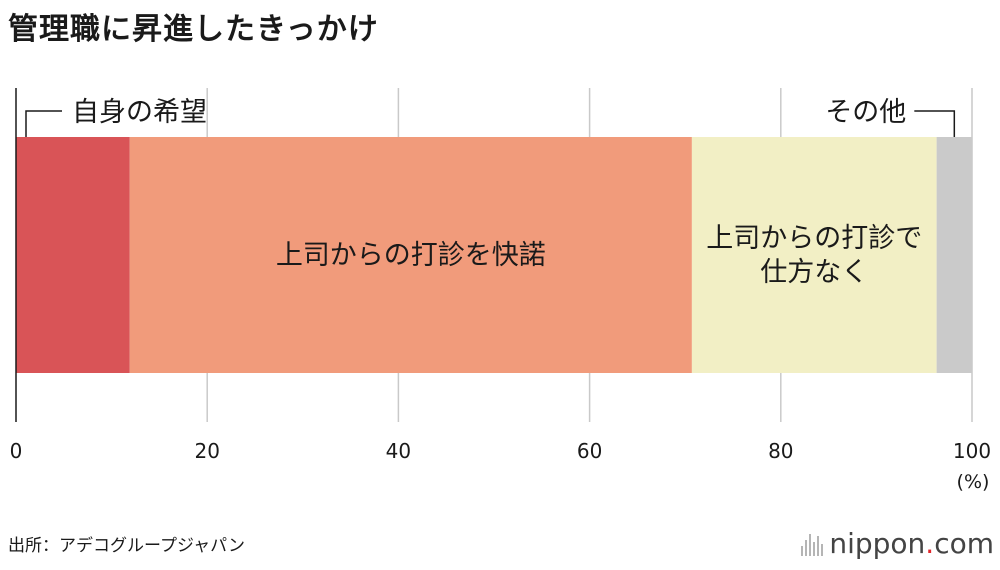 The width and height of the screenshot is (1000, 570). I want to click on logo-tld: com, so click(964, 543).